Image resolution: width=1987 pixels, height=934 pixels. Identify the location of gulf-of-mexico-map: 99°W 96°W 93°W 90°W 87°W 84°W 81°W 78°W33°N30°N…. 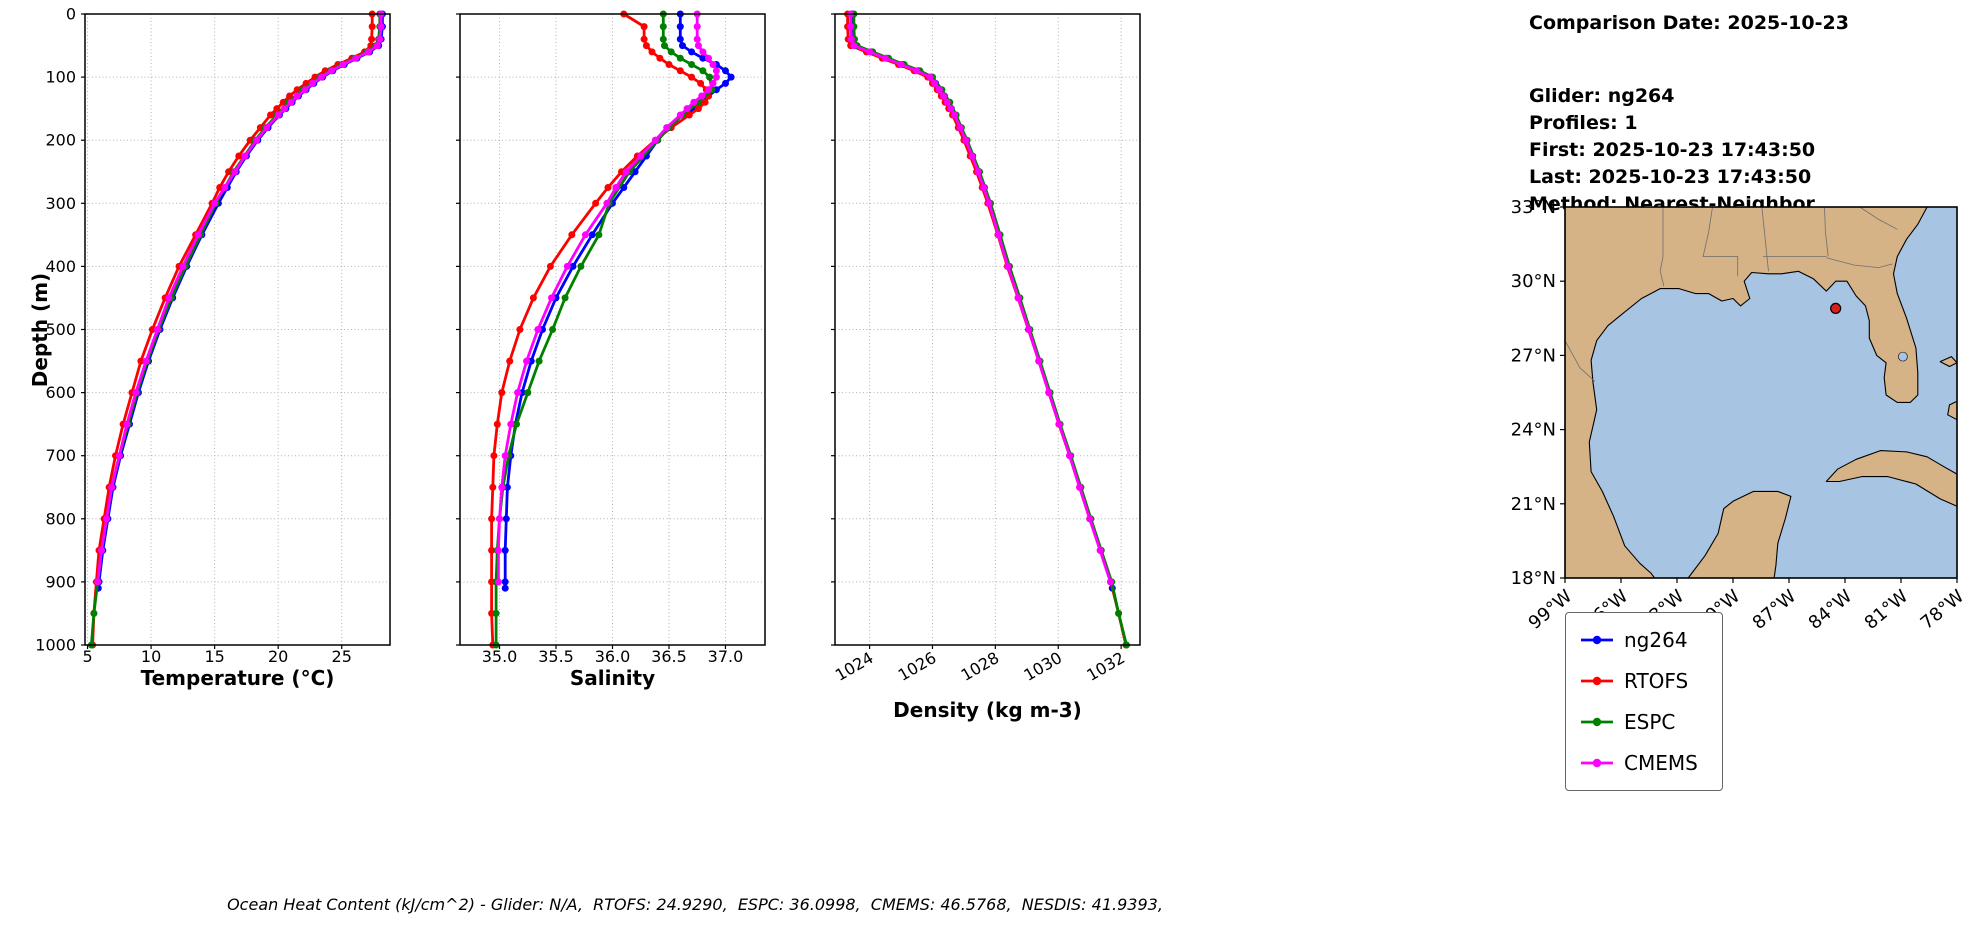
(1740, 415).